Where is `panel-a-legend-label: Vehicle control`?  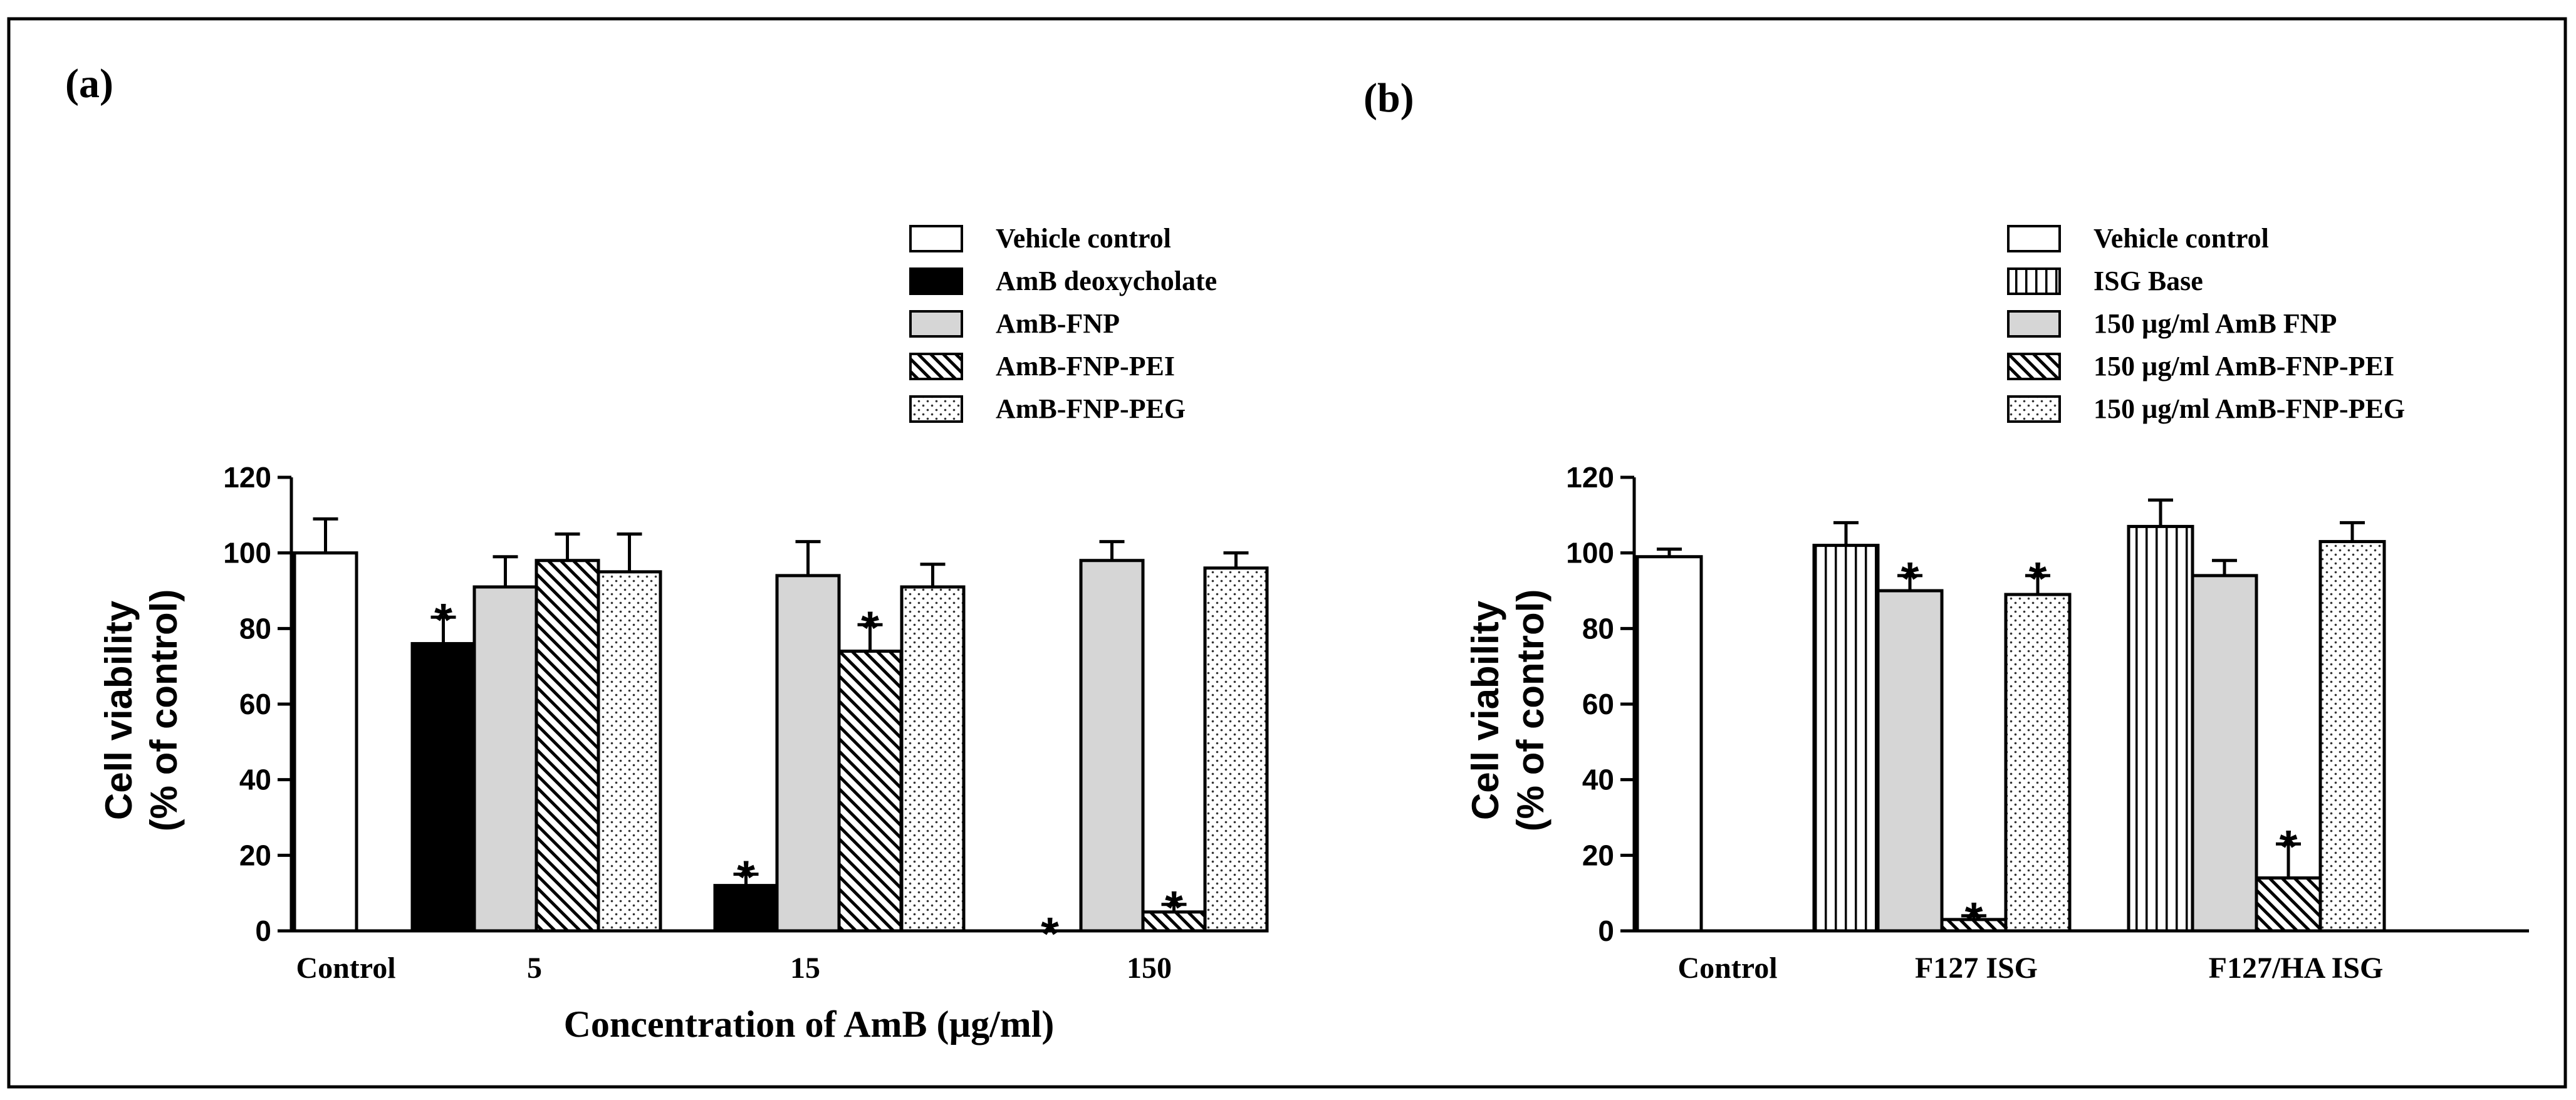 panel-a-legend-label: Vehicle control is located at coordinates (1083, 239).